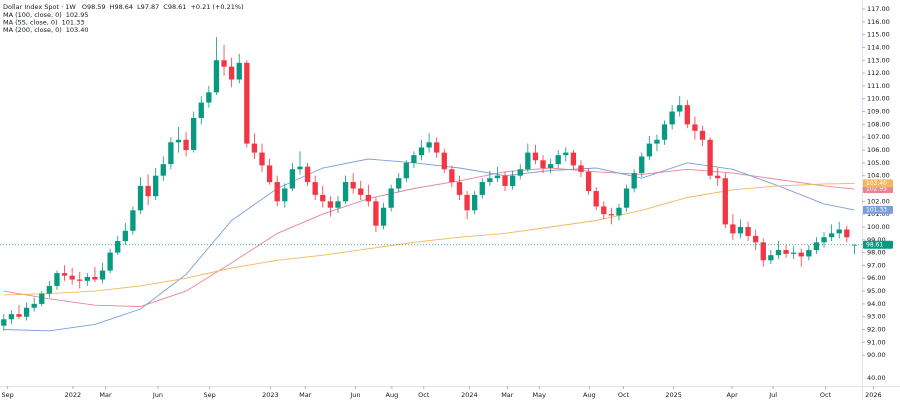 The image size is (900, 400). Describe the element at coordinates (826, 395) in the screenshot. I see `x-tick-label: Oct` at that location.